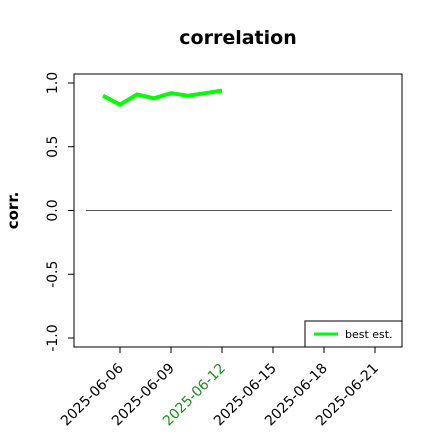  I want to click on y-tick-label: -1.0, so click(53, 337).